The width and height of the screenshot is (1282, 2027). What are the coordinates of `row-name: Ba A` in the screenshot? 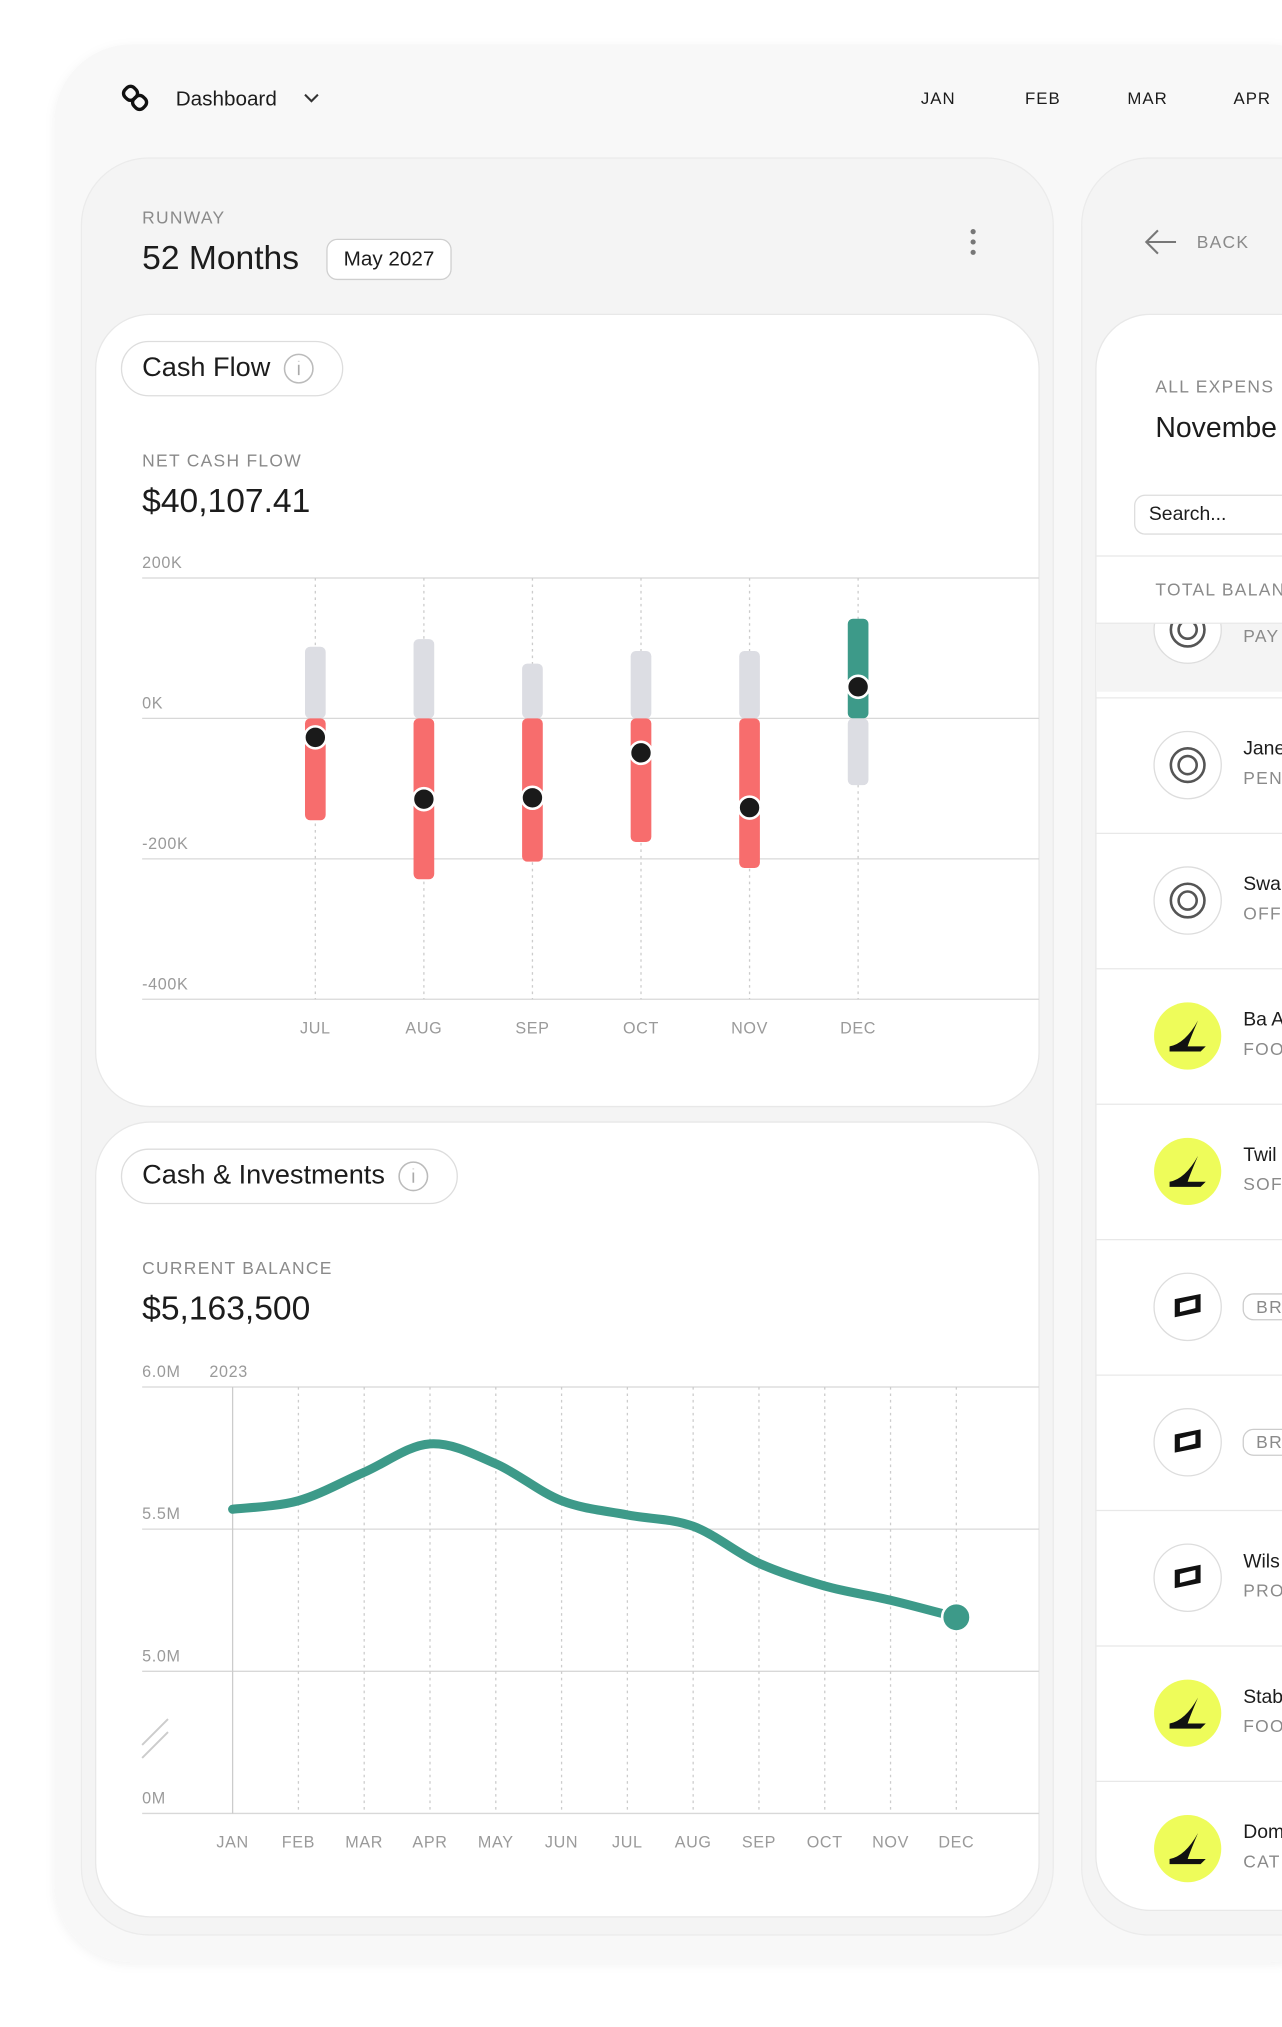 It's located at (1262, 1020).